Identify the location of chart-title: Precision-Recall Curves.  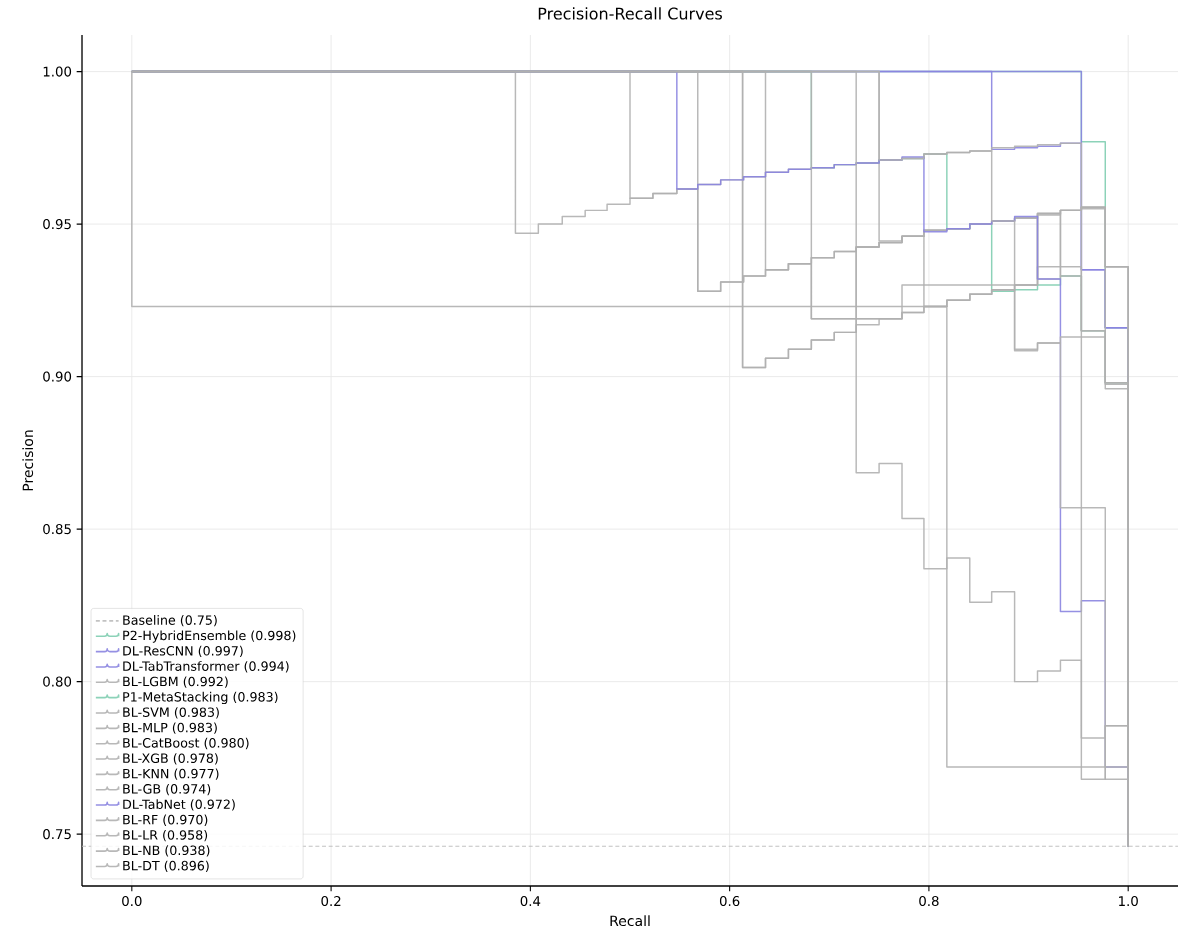
(630, 13).